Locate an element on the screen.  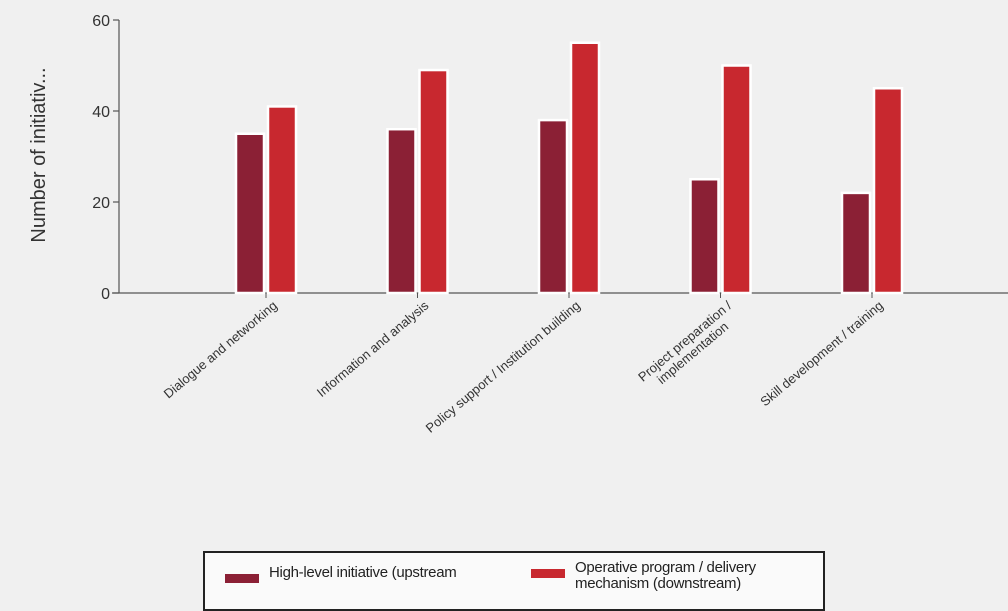
x-tick-label: Project preparation /implementation is located at coordinates (689, 347).